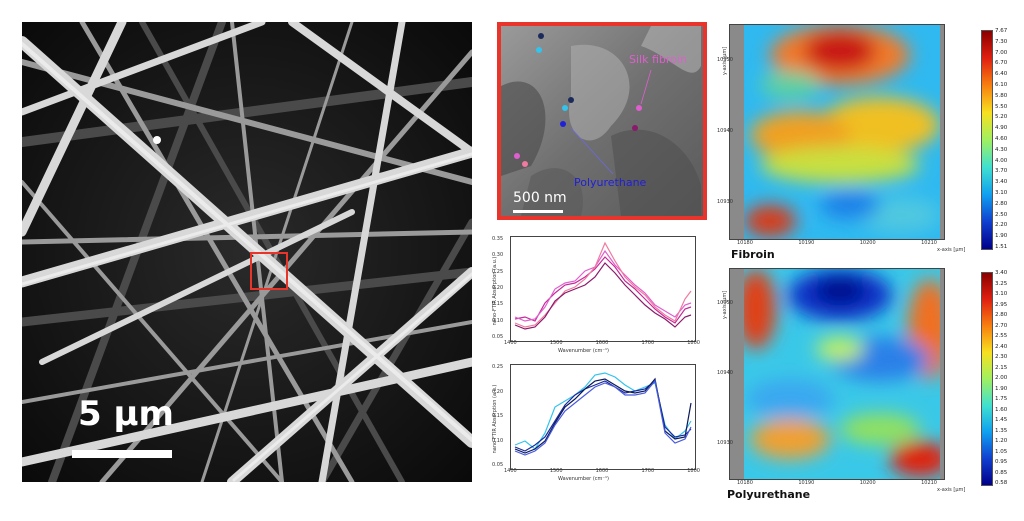 The height and width of the screenshot is (521, 1024). Describe the element at coordinates (951, 250) in the screenshot. I see `fibroin-xaxis-label: x-axis [µm]` at that location.